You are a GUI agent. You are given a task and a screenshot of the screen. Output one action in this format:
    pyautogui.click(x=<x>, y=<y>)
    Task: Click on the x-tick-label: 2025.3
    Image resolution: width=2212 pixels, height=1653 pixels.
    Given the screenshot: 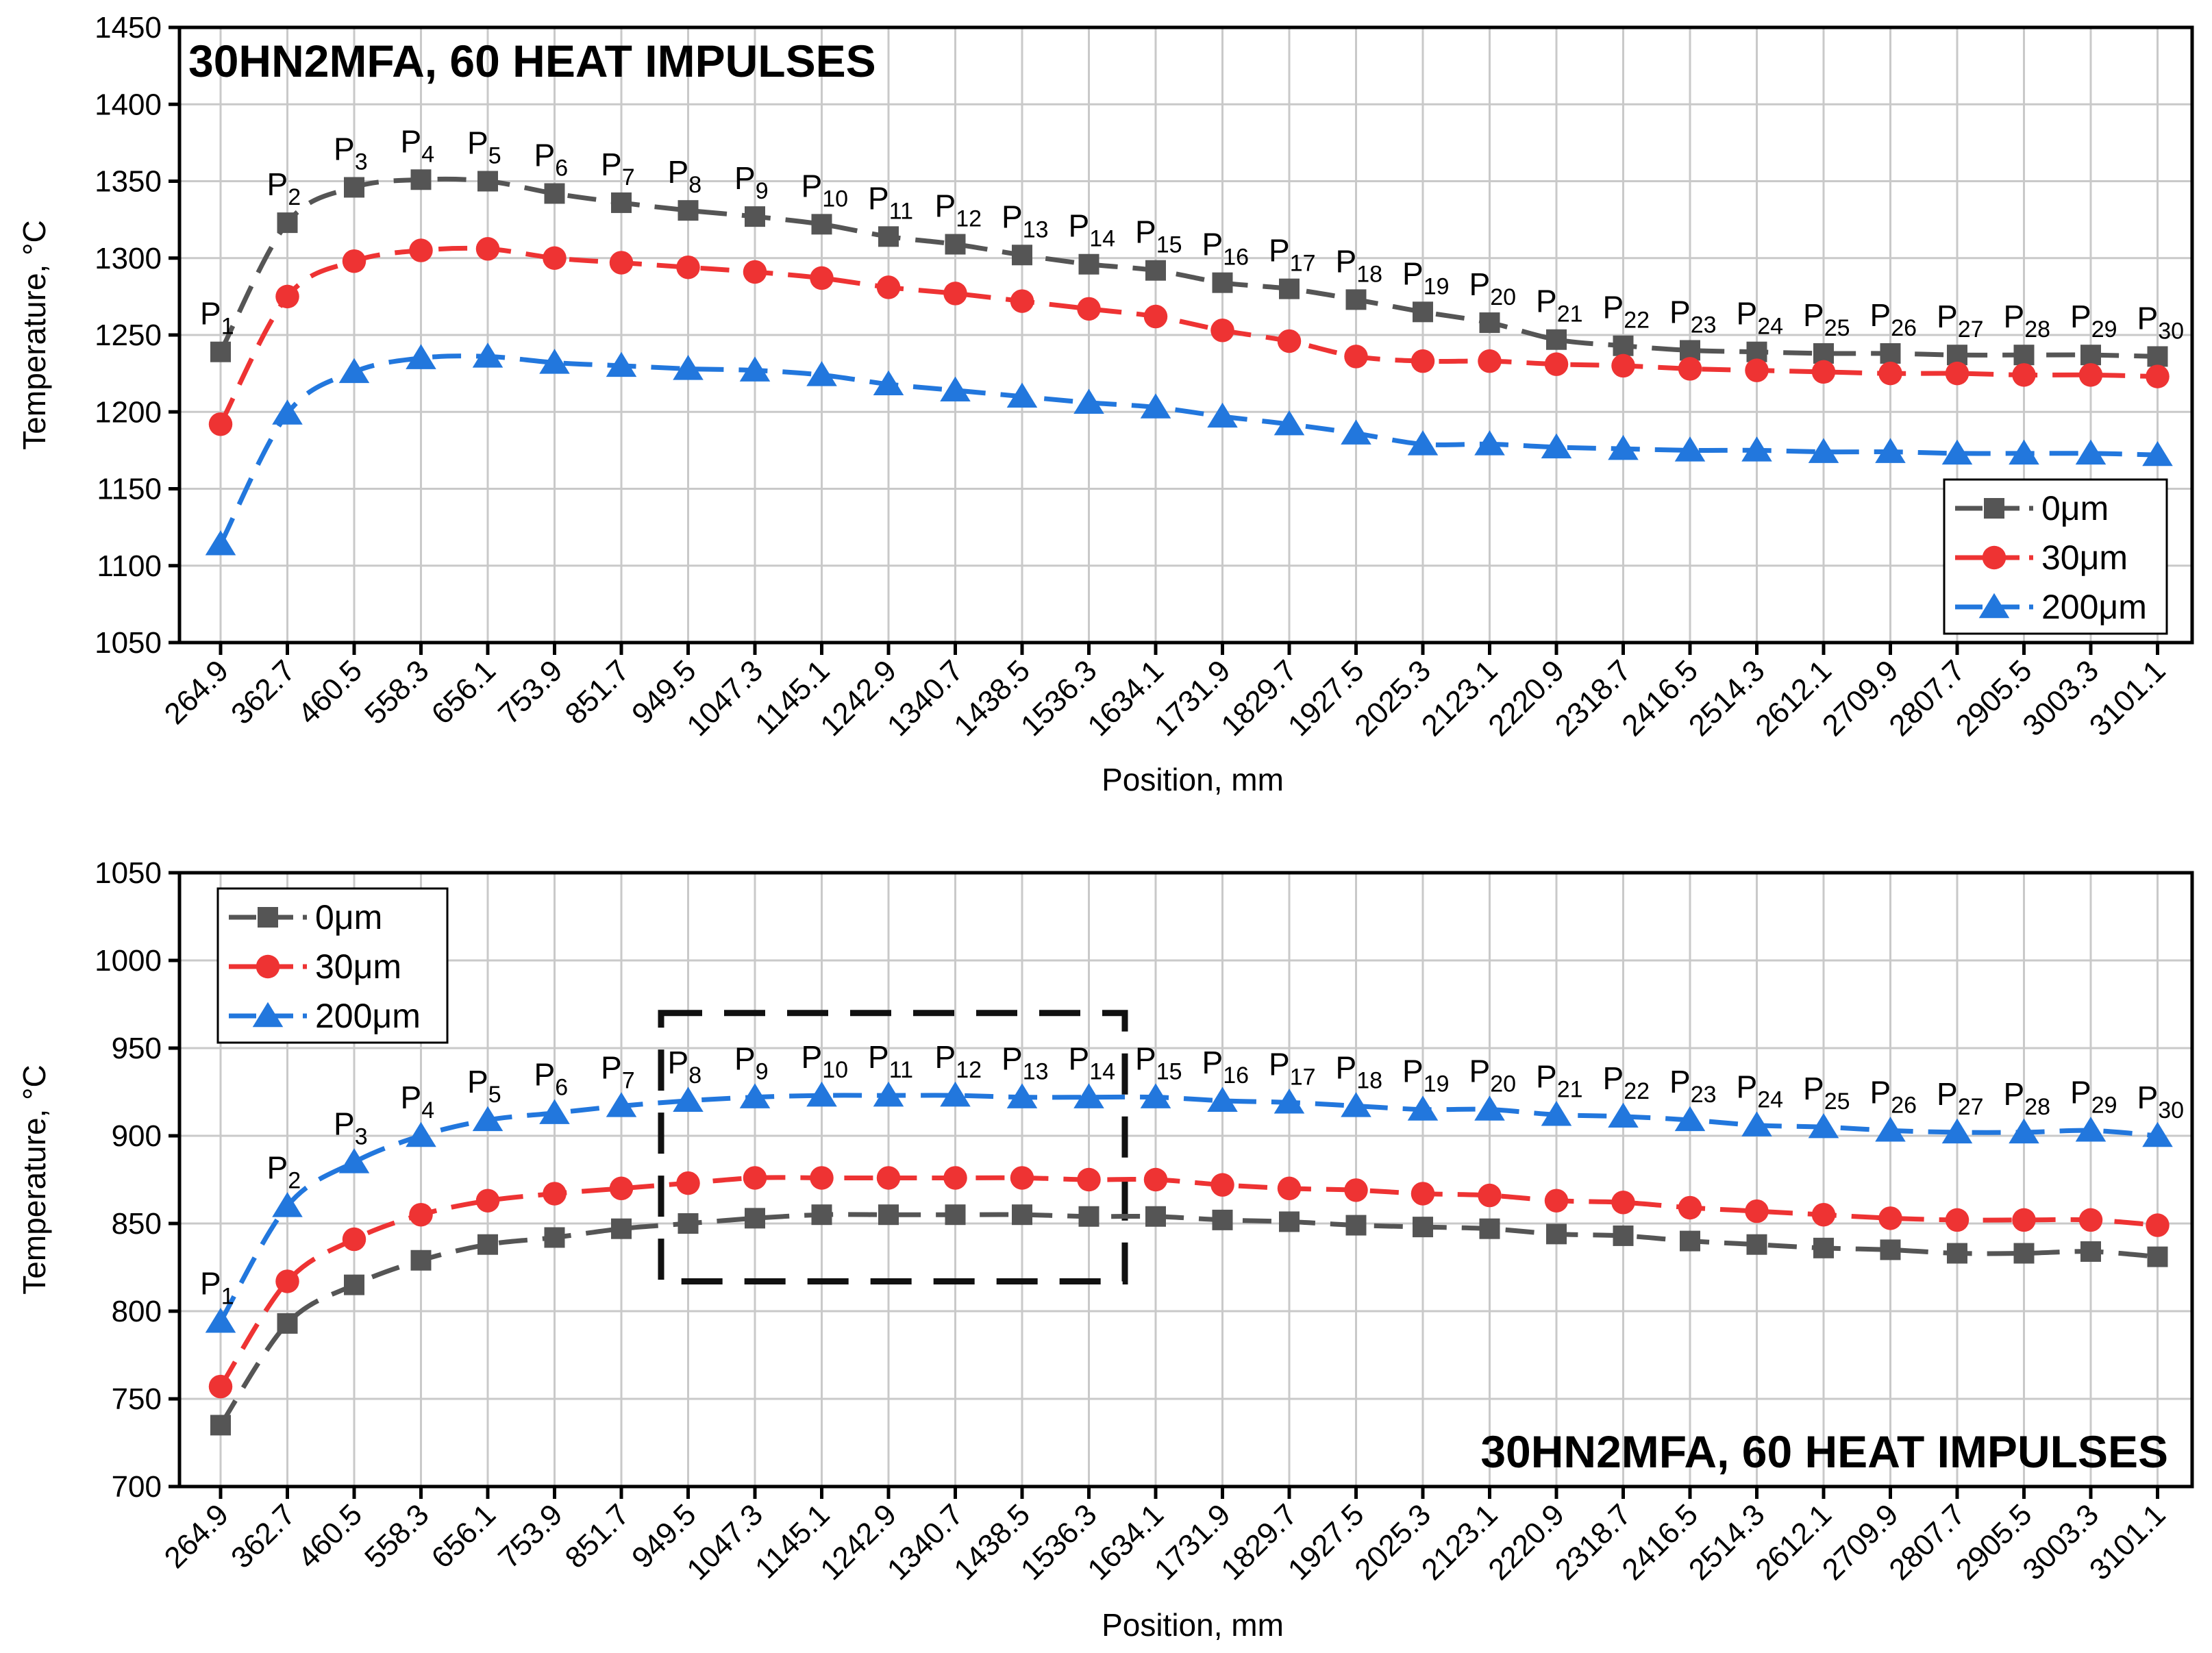 What is the action you would take?
    pyautogui.click(x=1392, y=1542)
    